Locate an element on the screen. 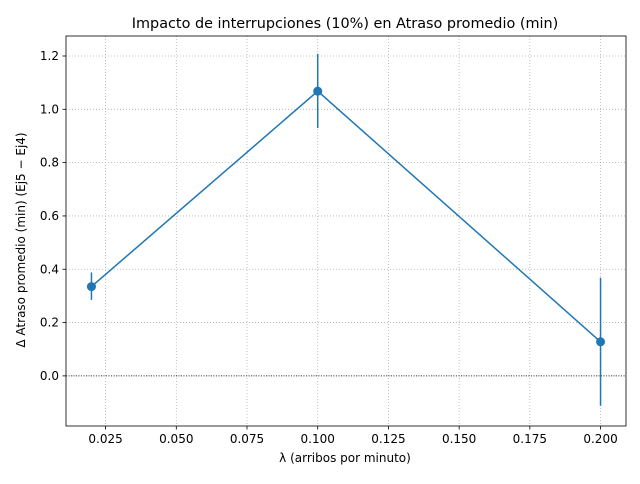  x-tick-label: 0.200 is located at coordinates (600, 439).